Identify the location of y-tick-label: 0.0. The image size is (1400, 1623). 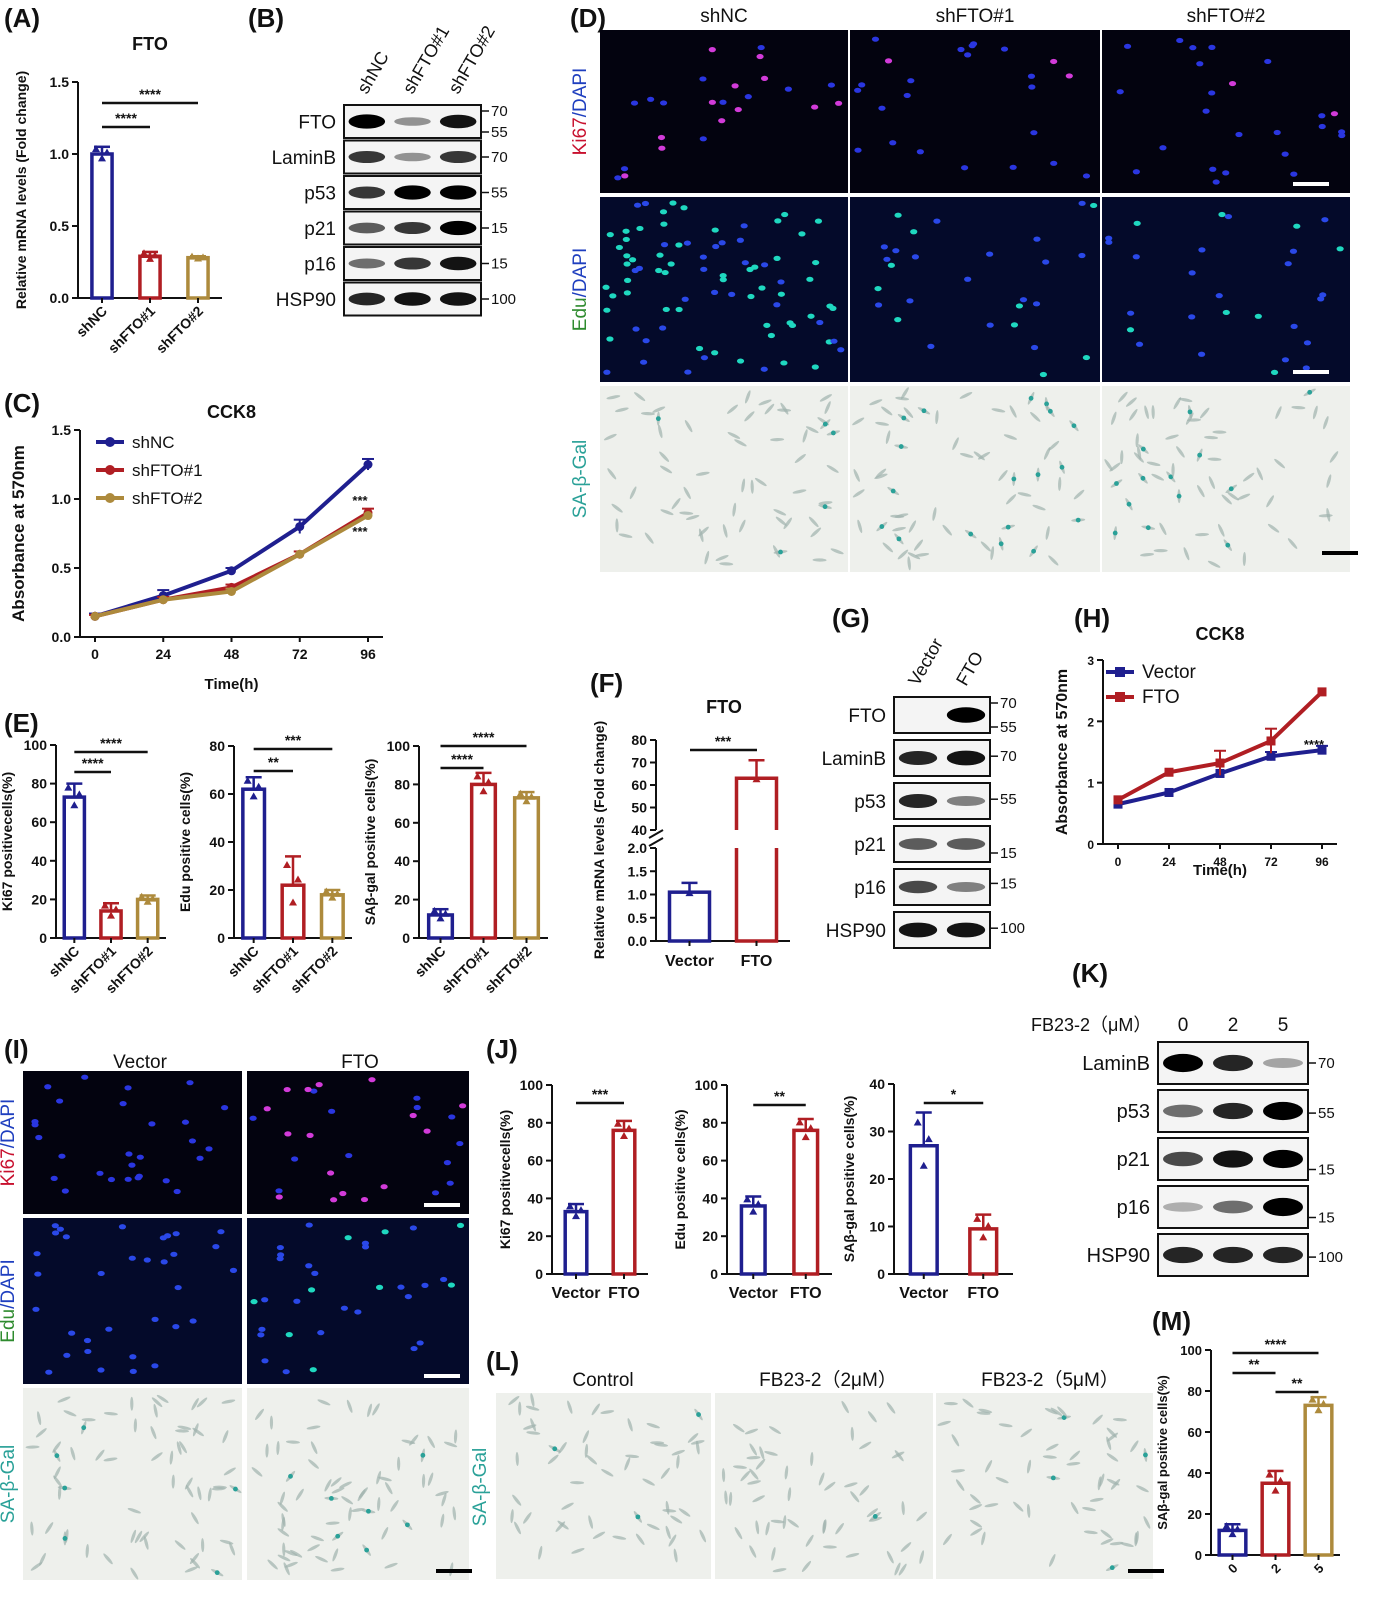
(60, 298).